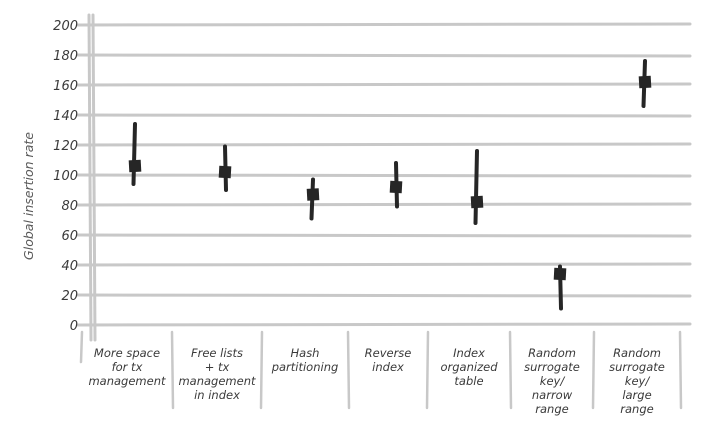 This screenshot has height=441, width=702. I want to click on x-category-label: More space for tx management, so click(127, 367).